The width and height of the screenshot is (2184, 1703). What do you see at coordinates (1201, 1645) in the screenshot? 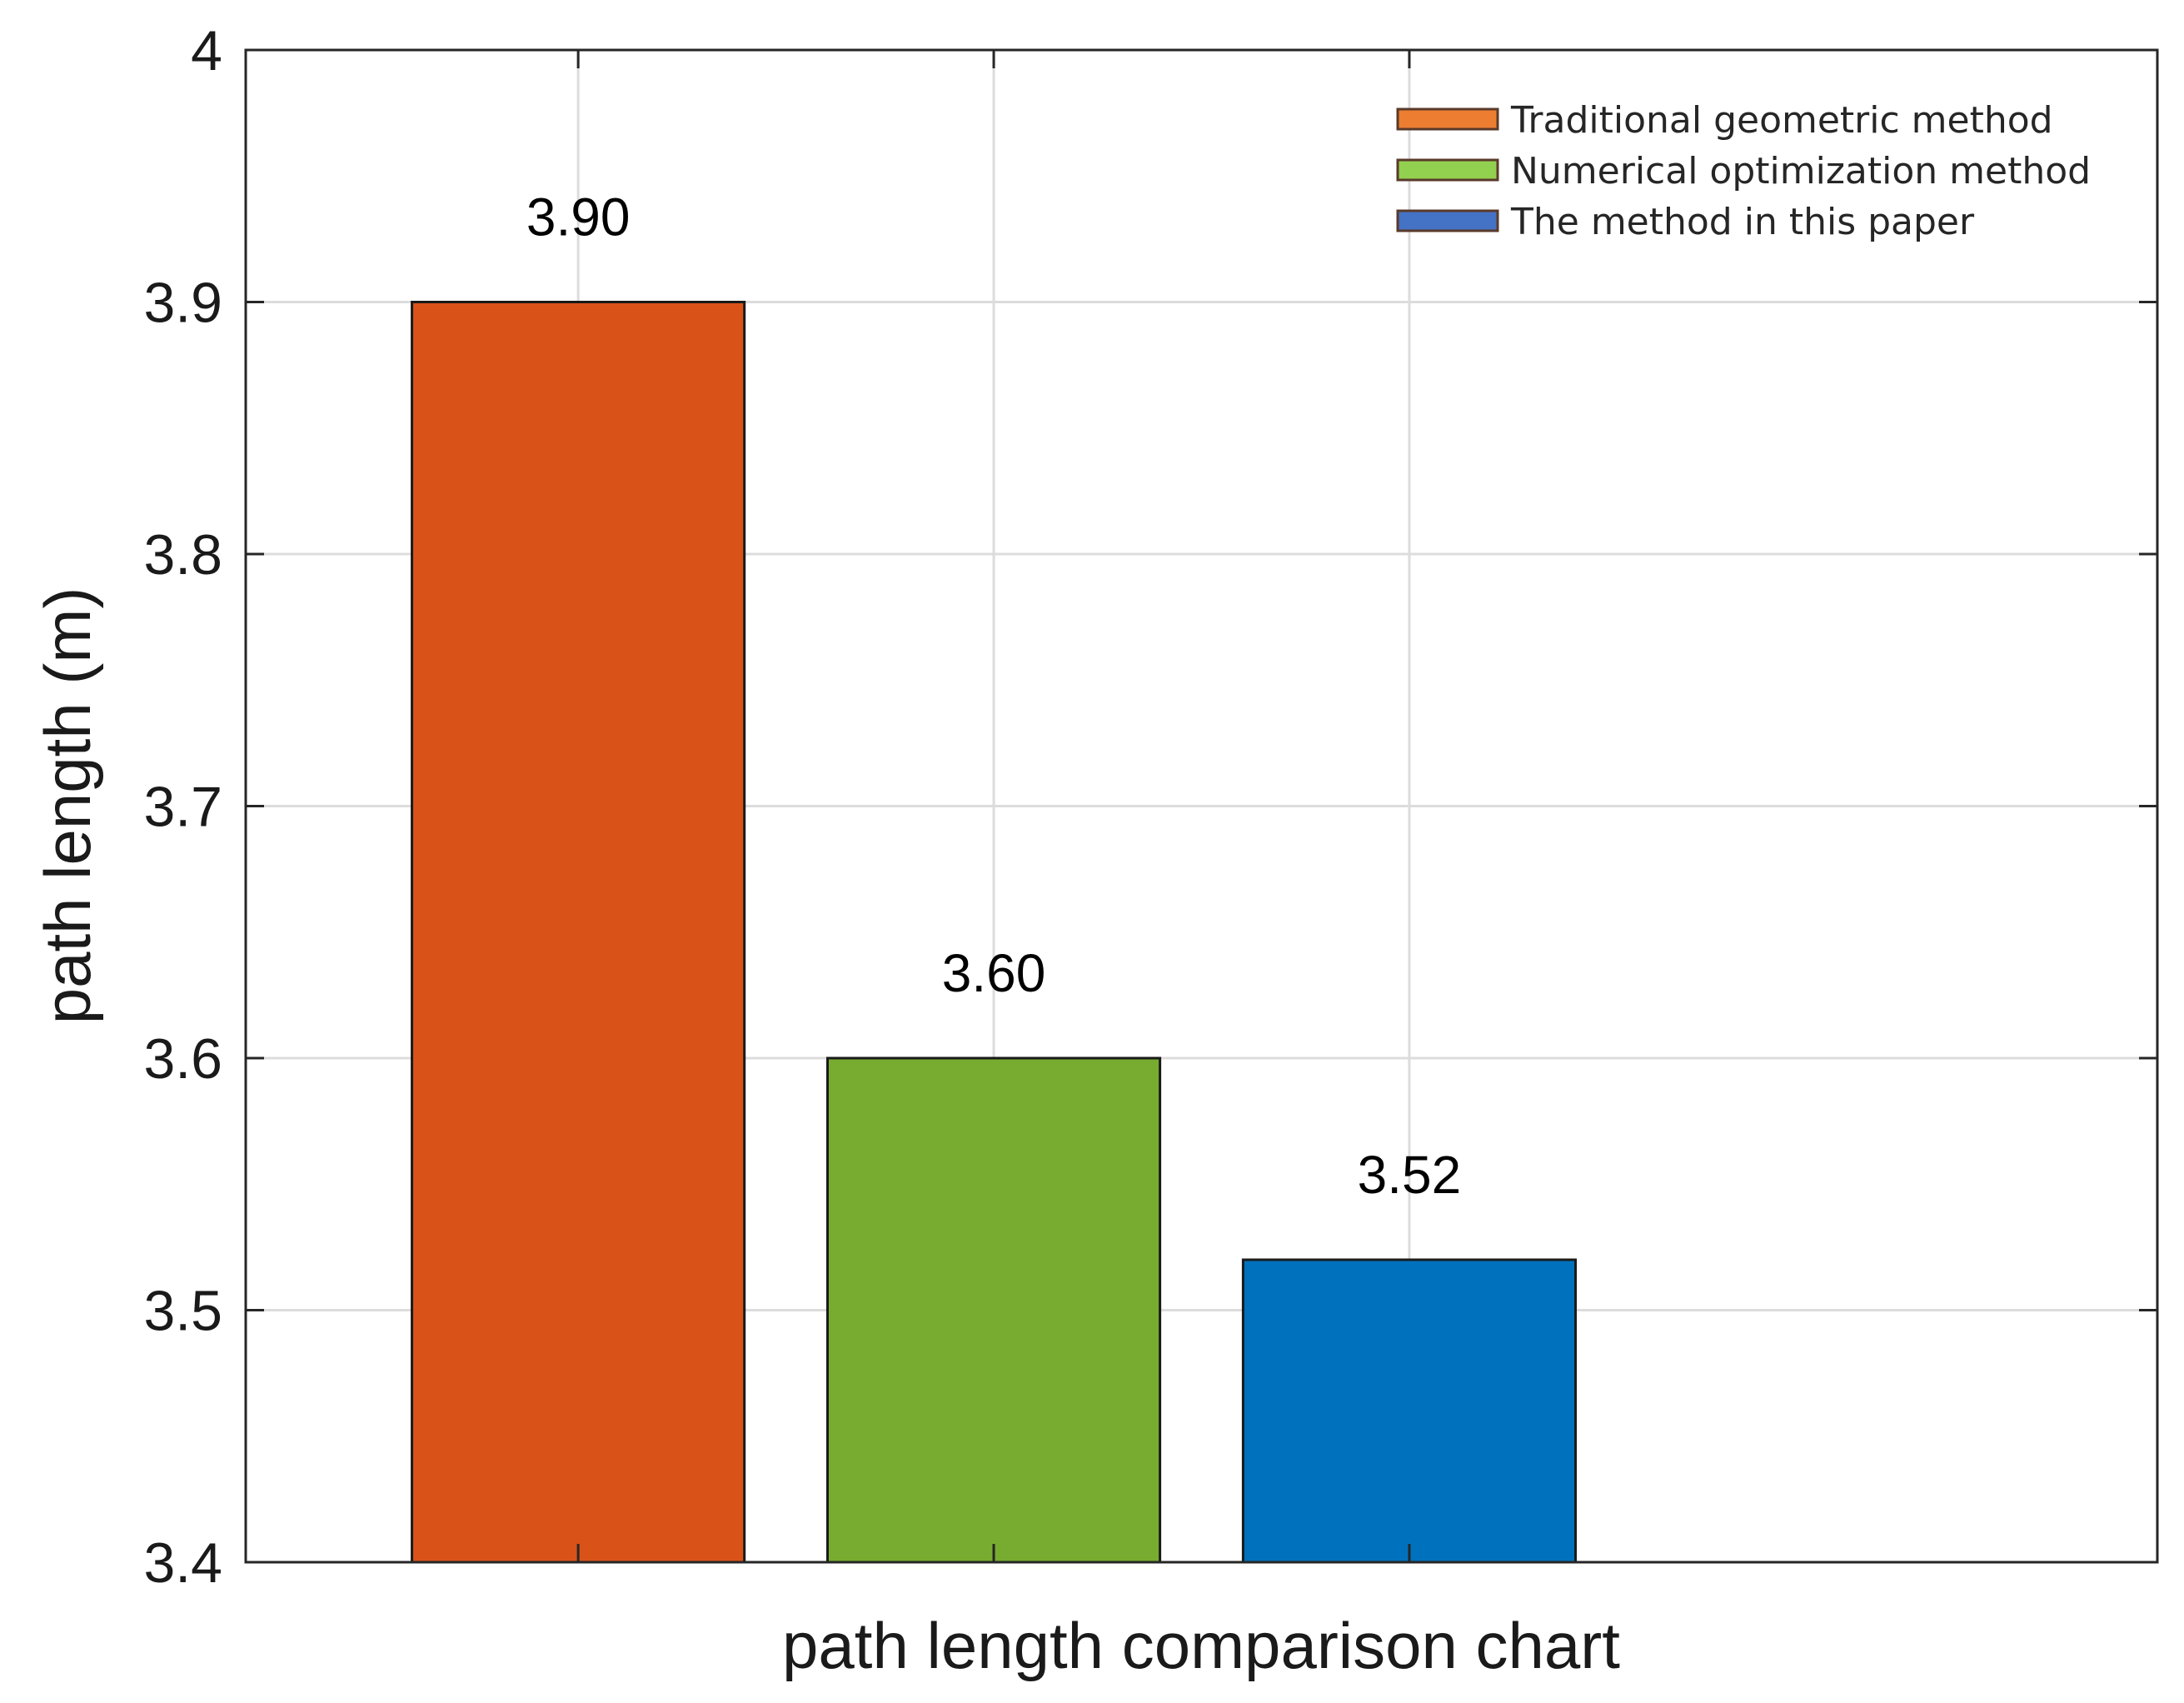
I see `x-axis-label: path length comparison chart` at bounding box center [1201, 1645].